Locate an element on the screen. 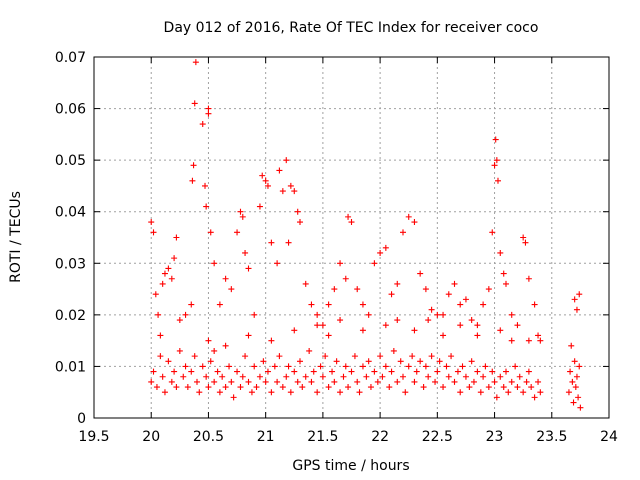  y-tick-label: 0.02 is located at coordinates (70, 316).